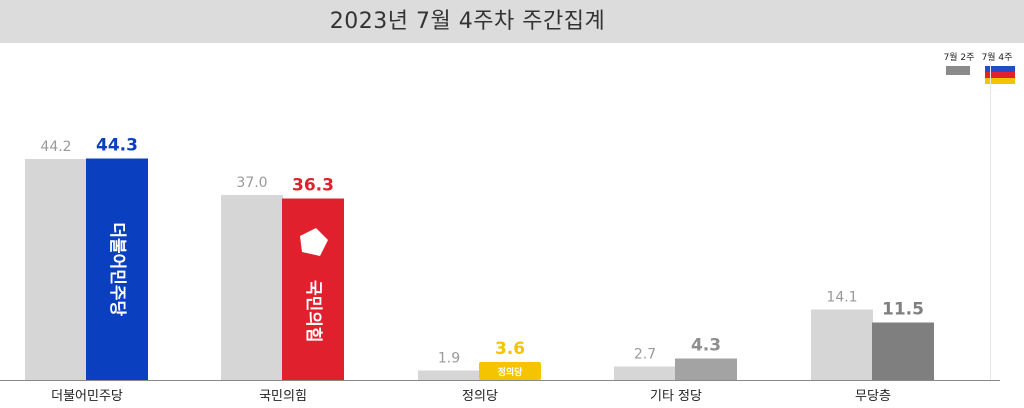 Image resolution: width=1024 pixels, height=408 pixels. What do you see at coordinates (314, 242) in the screenshot?
I see `ppp-emblem-icon` at bounding box center [314, 242].